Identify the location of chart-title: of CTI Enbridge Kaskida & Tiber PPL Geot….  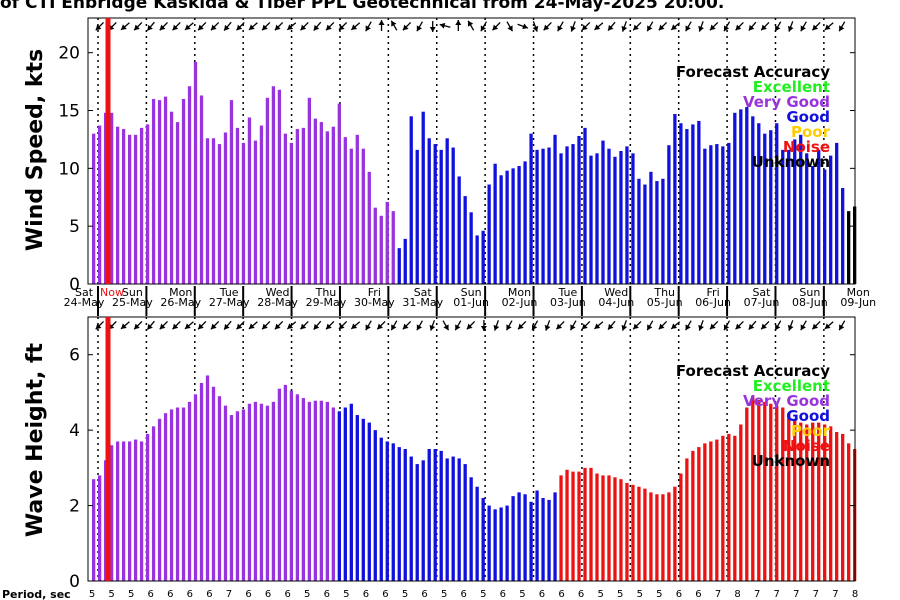
(362, 6).